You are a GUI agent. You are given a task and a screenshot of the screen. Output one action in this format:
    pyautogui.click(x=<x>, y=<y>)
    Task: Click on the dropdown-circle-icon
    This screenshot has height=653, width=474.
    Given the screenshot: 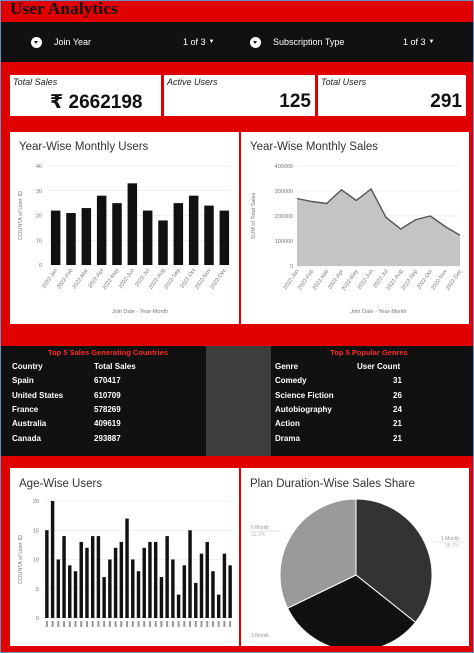 What is the action you would take?
    pyautogui.click(x=255, y=42)
    